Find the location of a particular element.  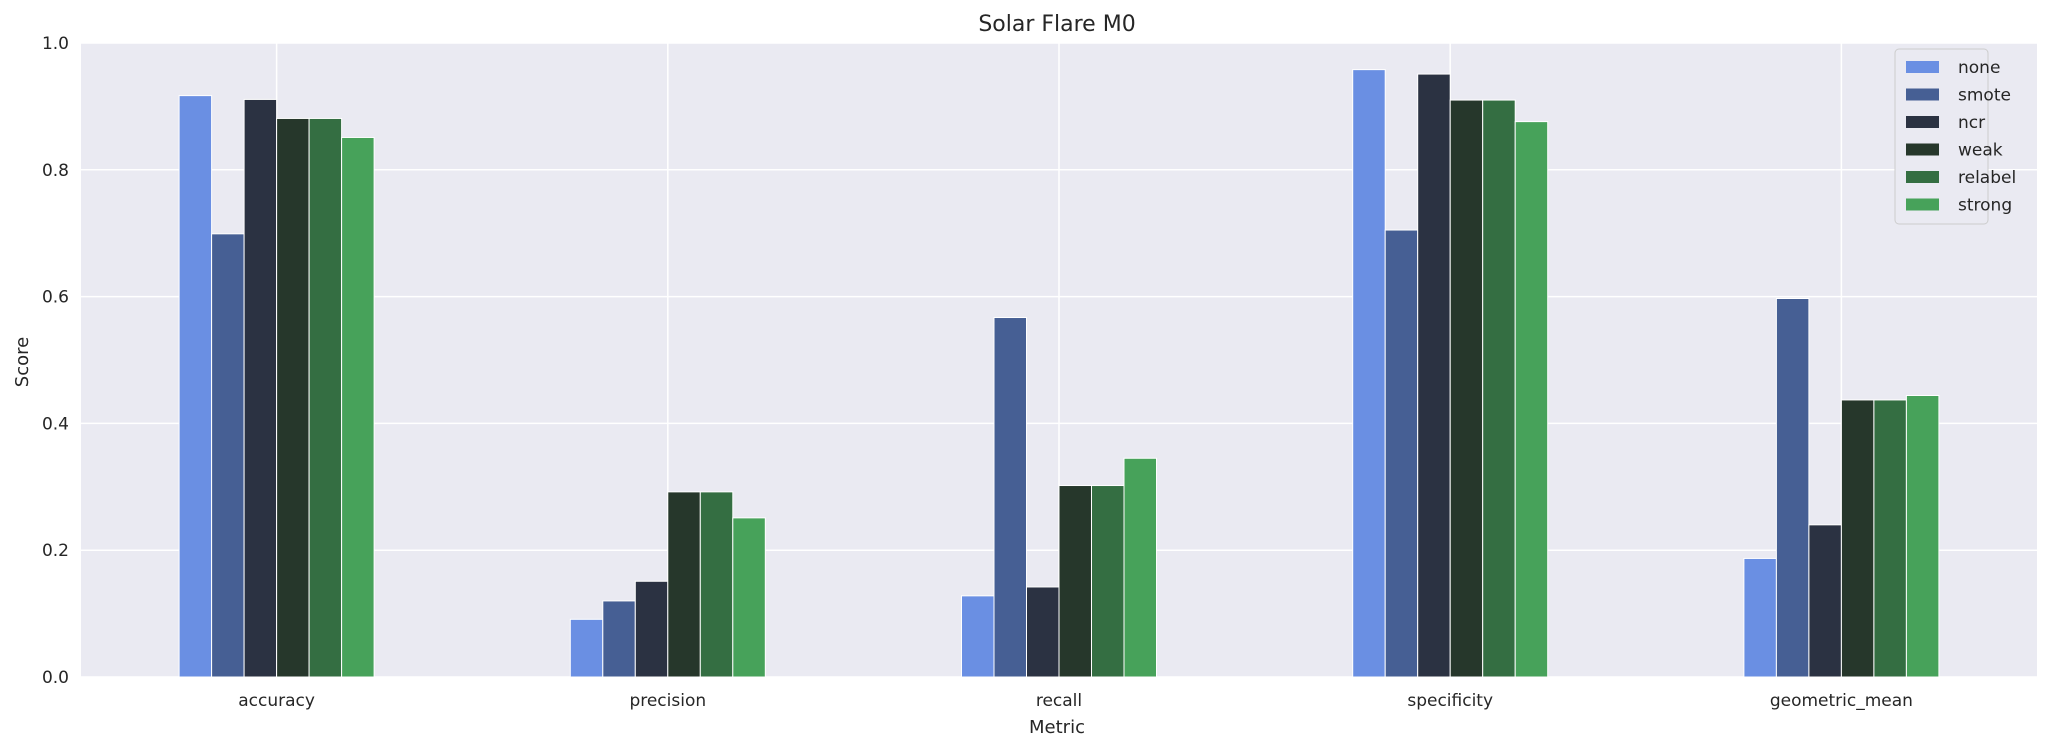

legend-swatch-none is located at coordinates (1922, 67).